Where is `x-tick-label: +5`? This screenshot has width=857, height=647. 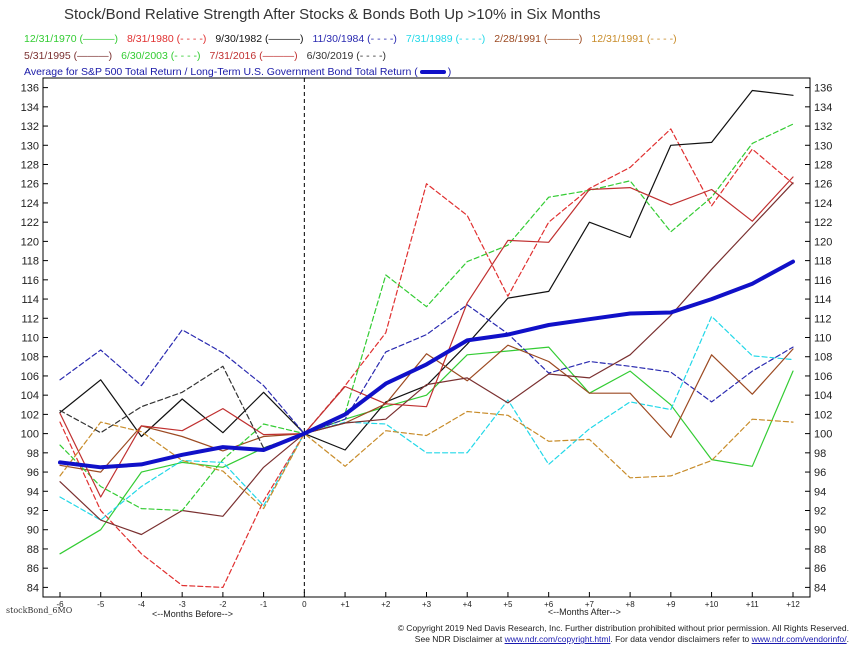
x-tick-label: +5 is located at coordinates (508, 604).